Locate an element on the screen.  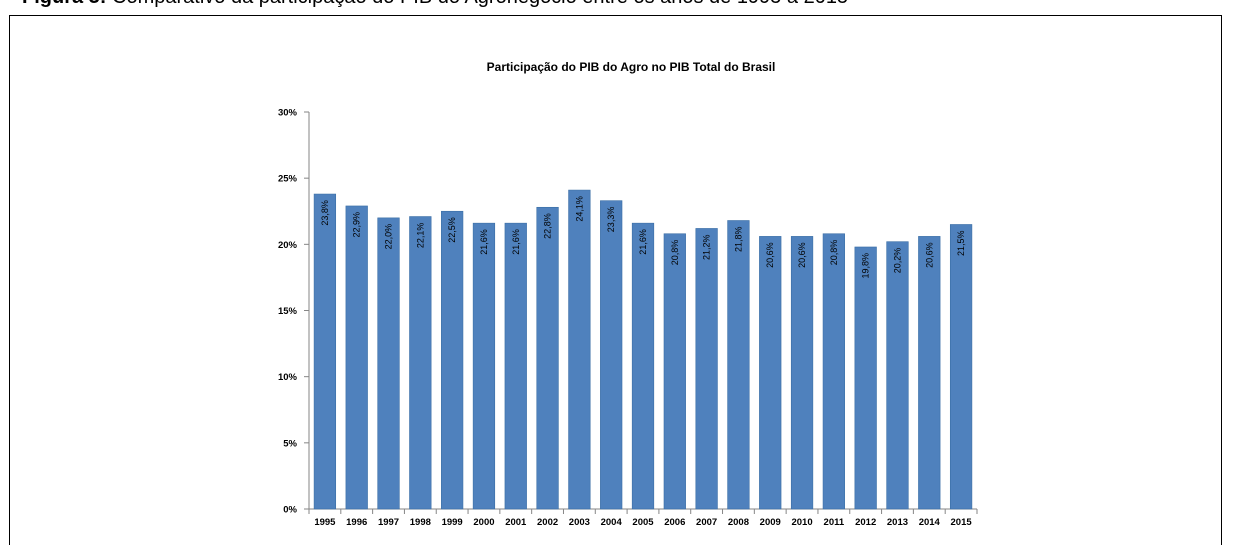
x-tick-label: 2007 is located at coordinates (706, 522).